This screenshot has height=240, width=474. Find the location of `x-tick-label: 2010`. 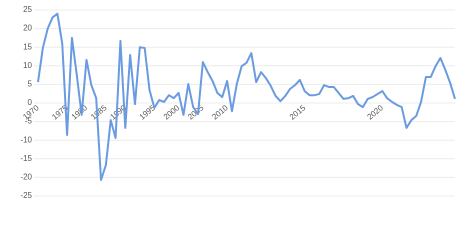

x-tick-label: 2010 is located at coordinates (220, 112).